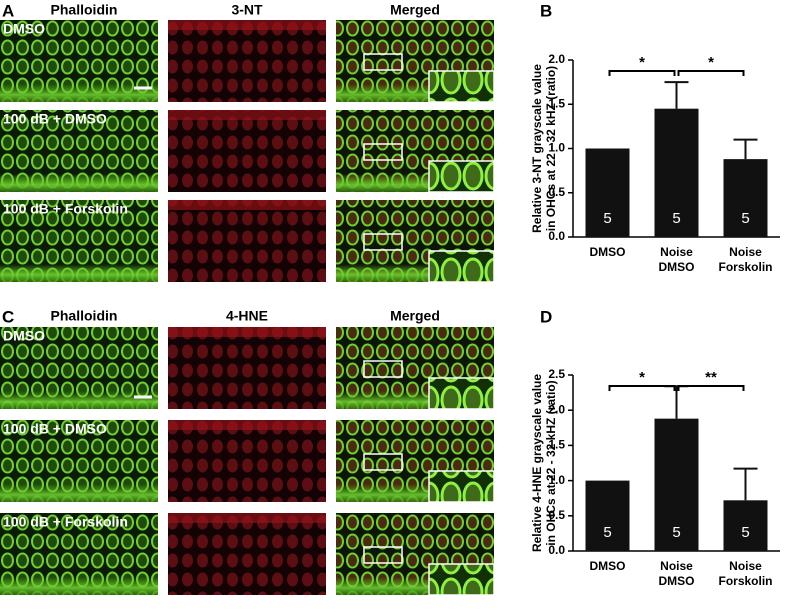 The width and height of the screenshot is (789, 612). Describe the element at coordinates (537, 148) in the screenshot. I see `y-axis-label: Relative 3-NT grayscale value` at that location.